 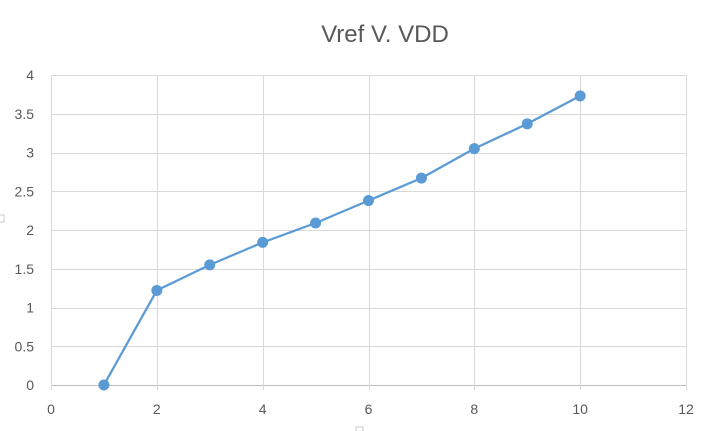 I want to click on y-tick-label: 2.5, so click(x=25, y=191).